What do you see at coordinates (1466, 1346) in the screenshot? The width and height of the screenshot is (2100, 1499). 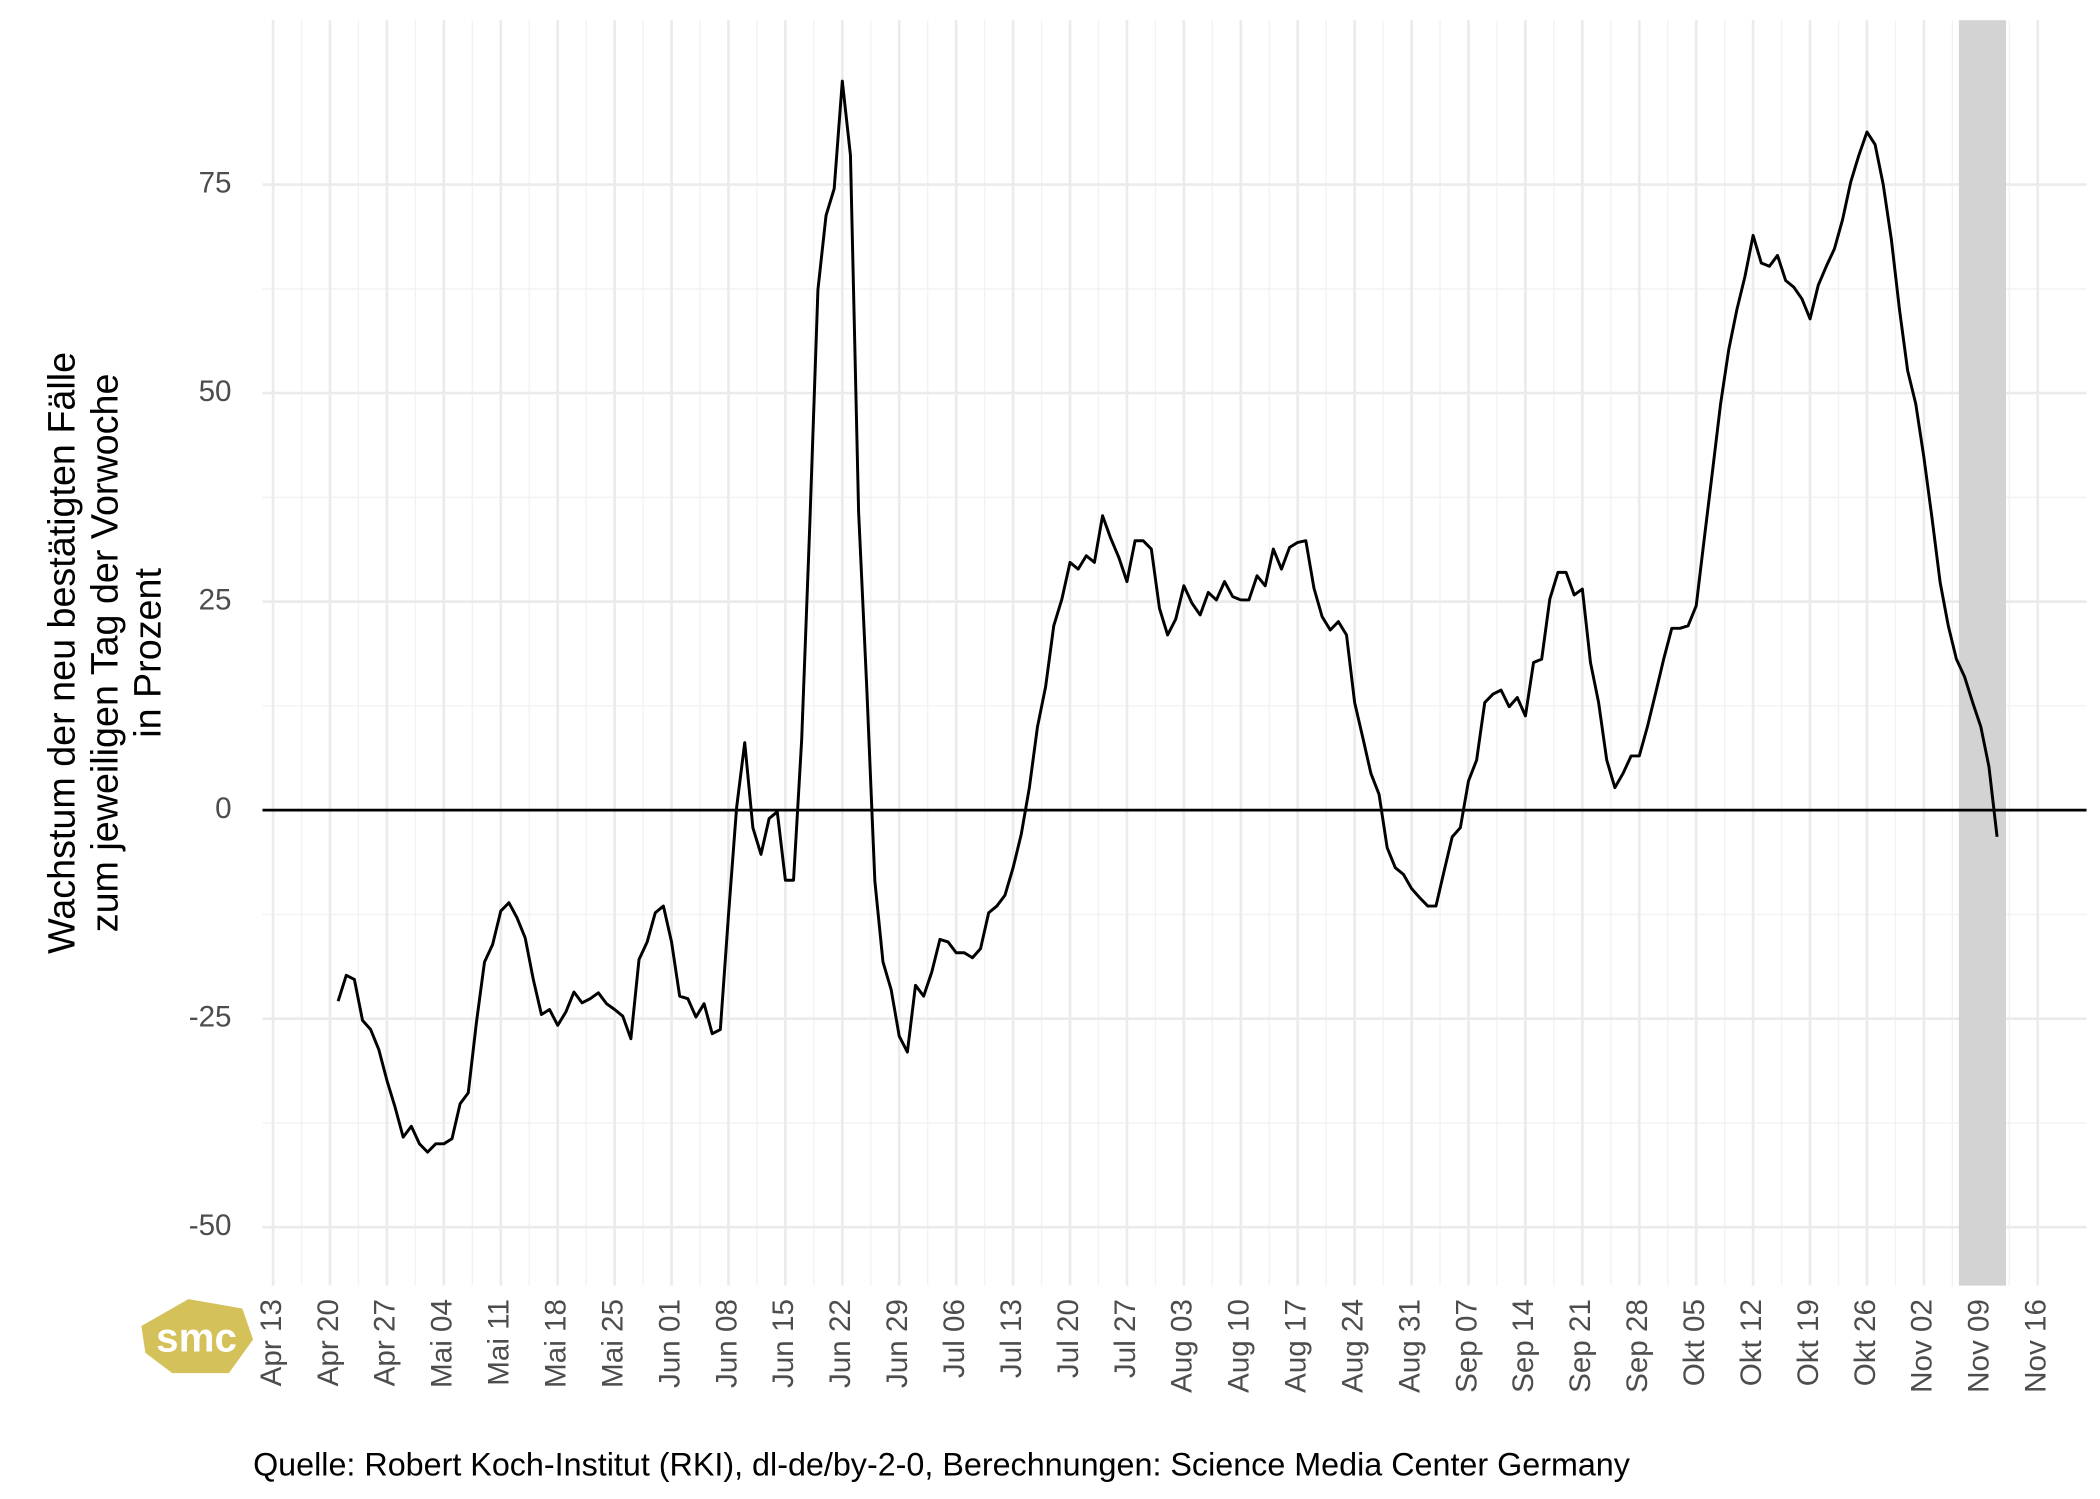 I see `x-tick-label: Sep 07` at bounding box center [1466, 1346].